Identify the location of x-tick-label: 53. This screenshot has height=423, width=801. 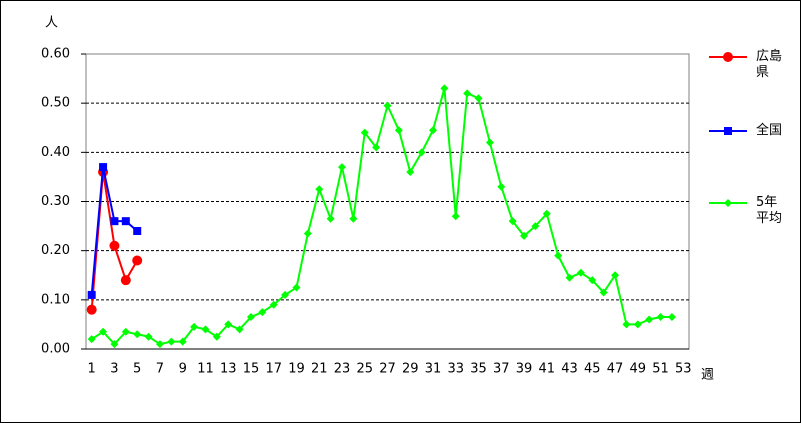
(683, 369).